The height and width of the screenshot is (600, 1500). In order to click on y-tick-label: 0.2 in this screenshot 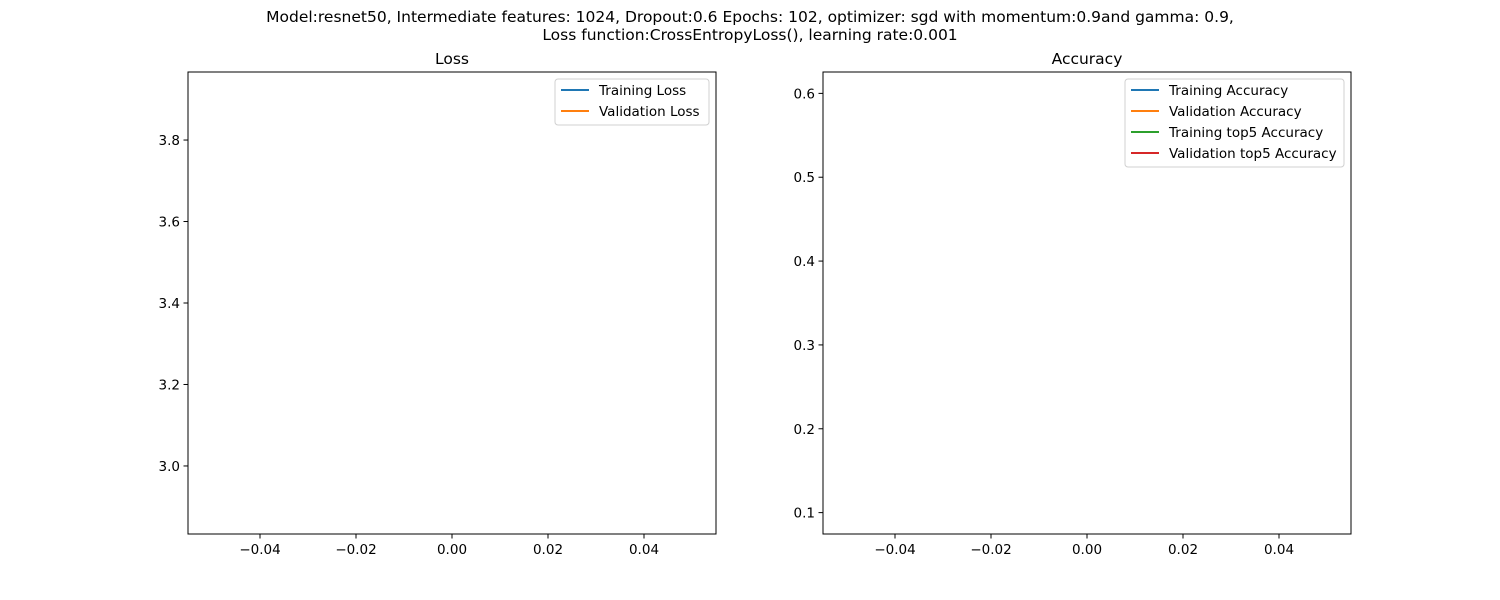, I will do `click(804, 430)`.